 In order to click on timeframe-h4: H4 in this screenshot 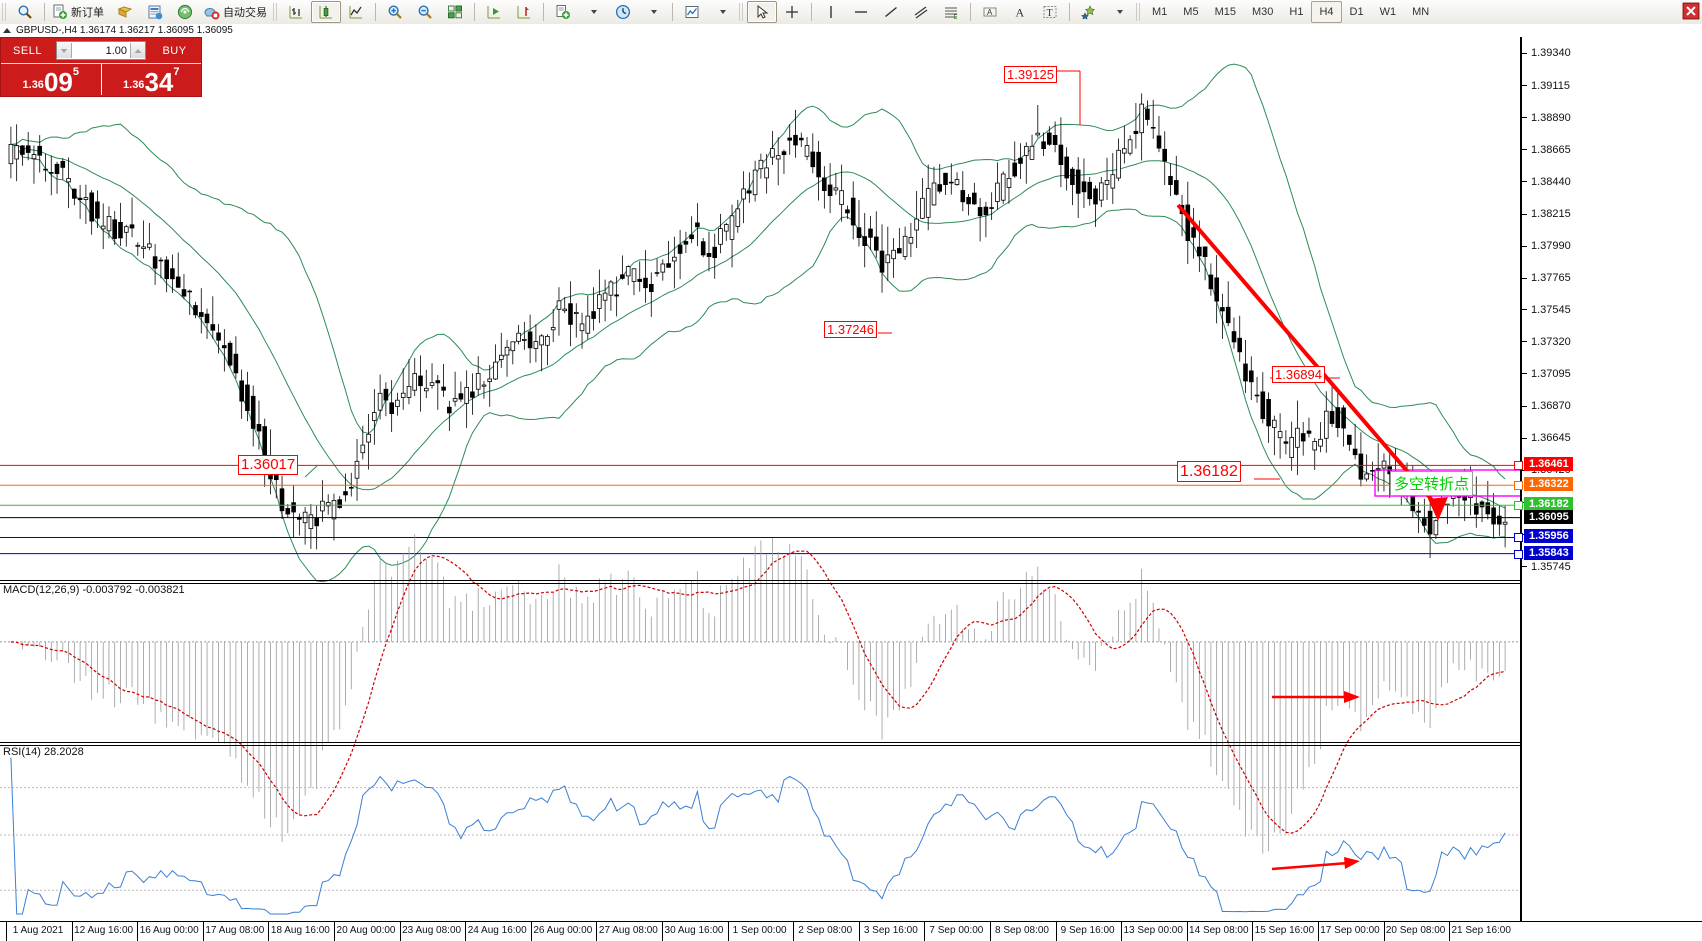, I will do `click(1326, 12)`.